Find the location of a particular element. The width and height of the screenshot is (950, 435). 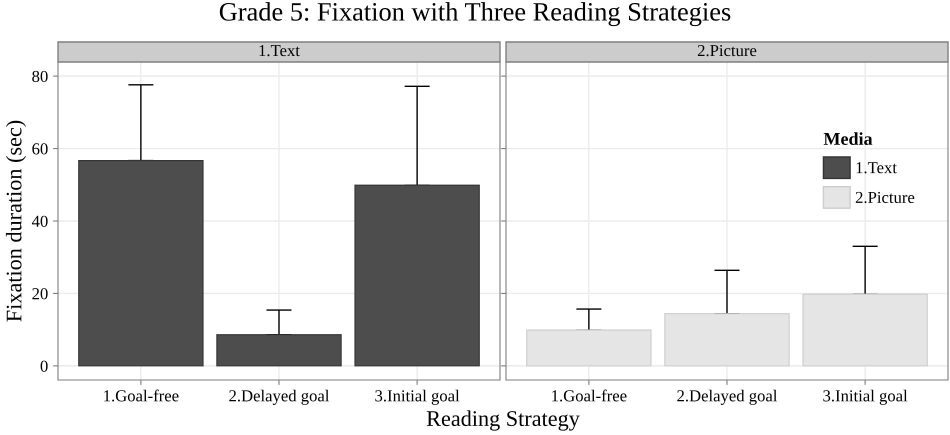

x-axis-title: Reading Strategy is located at coordinates (503, 420).